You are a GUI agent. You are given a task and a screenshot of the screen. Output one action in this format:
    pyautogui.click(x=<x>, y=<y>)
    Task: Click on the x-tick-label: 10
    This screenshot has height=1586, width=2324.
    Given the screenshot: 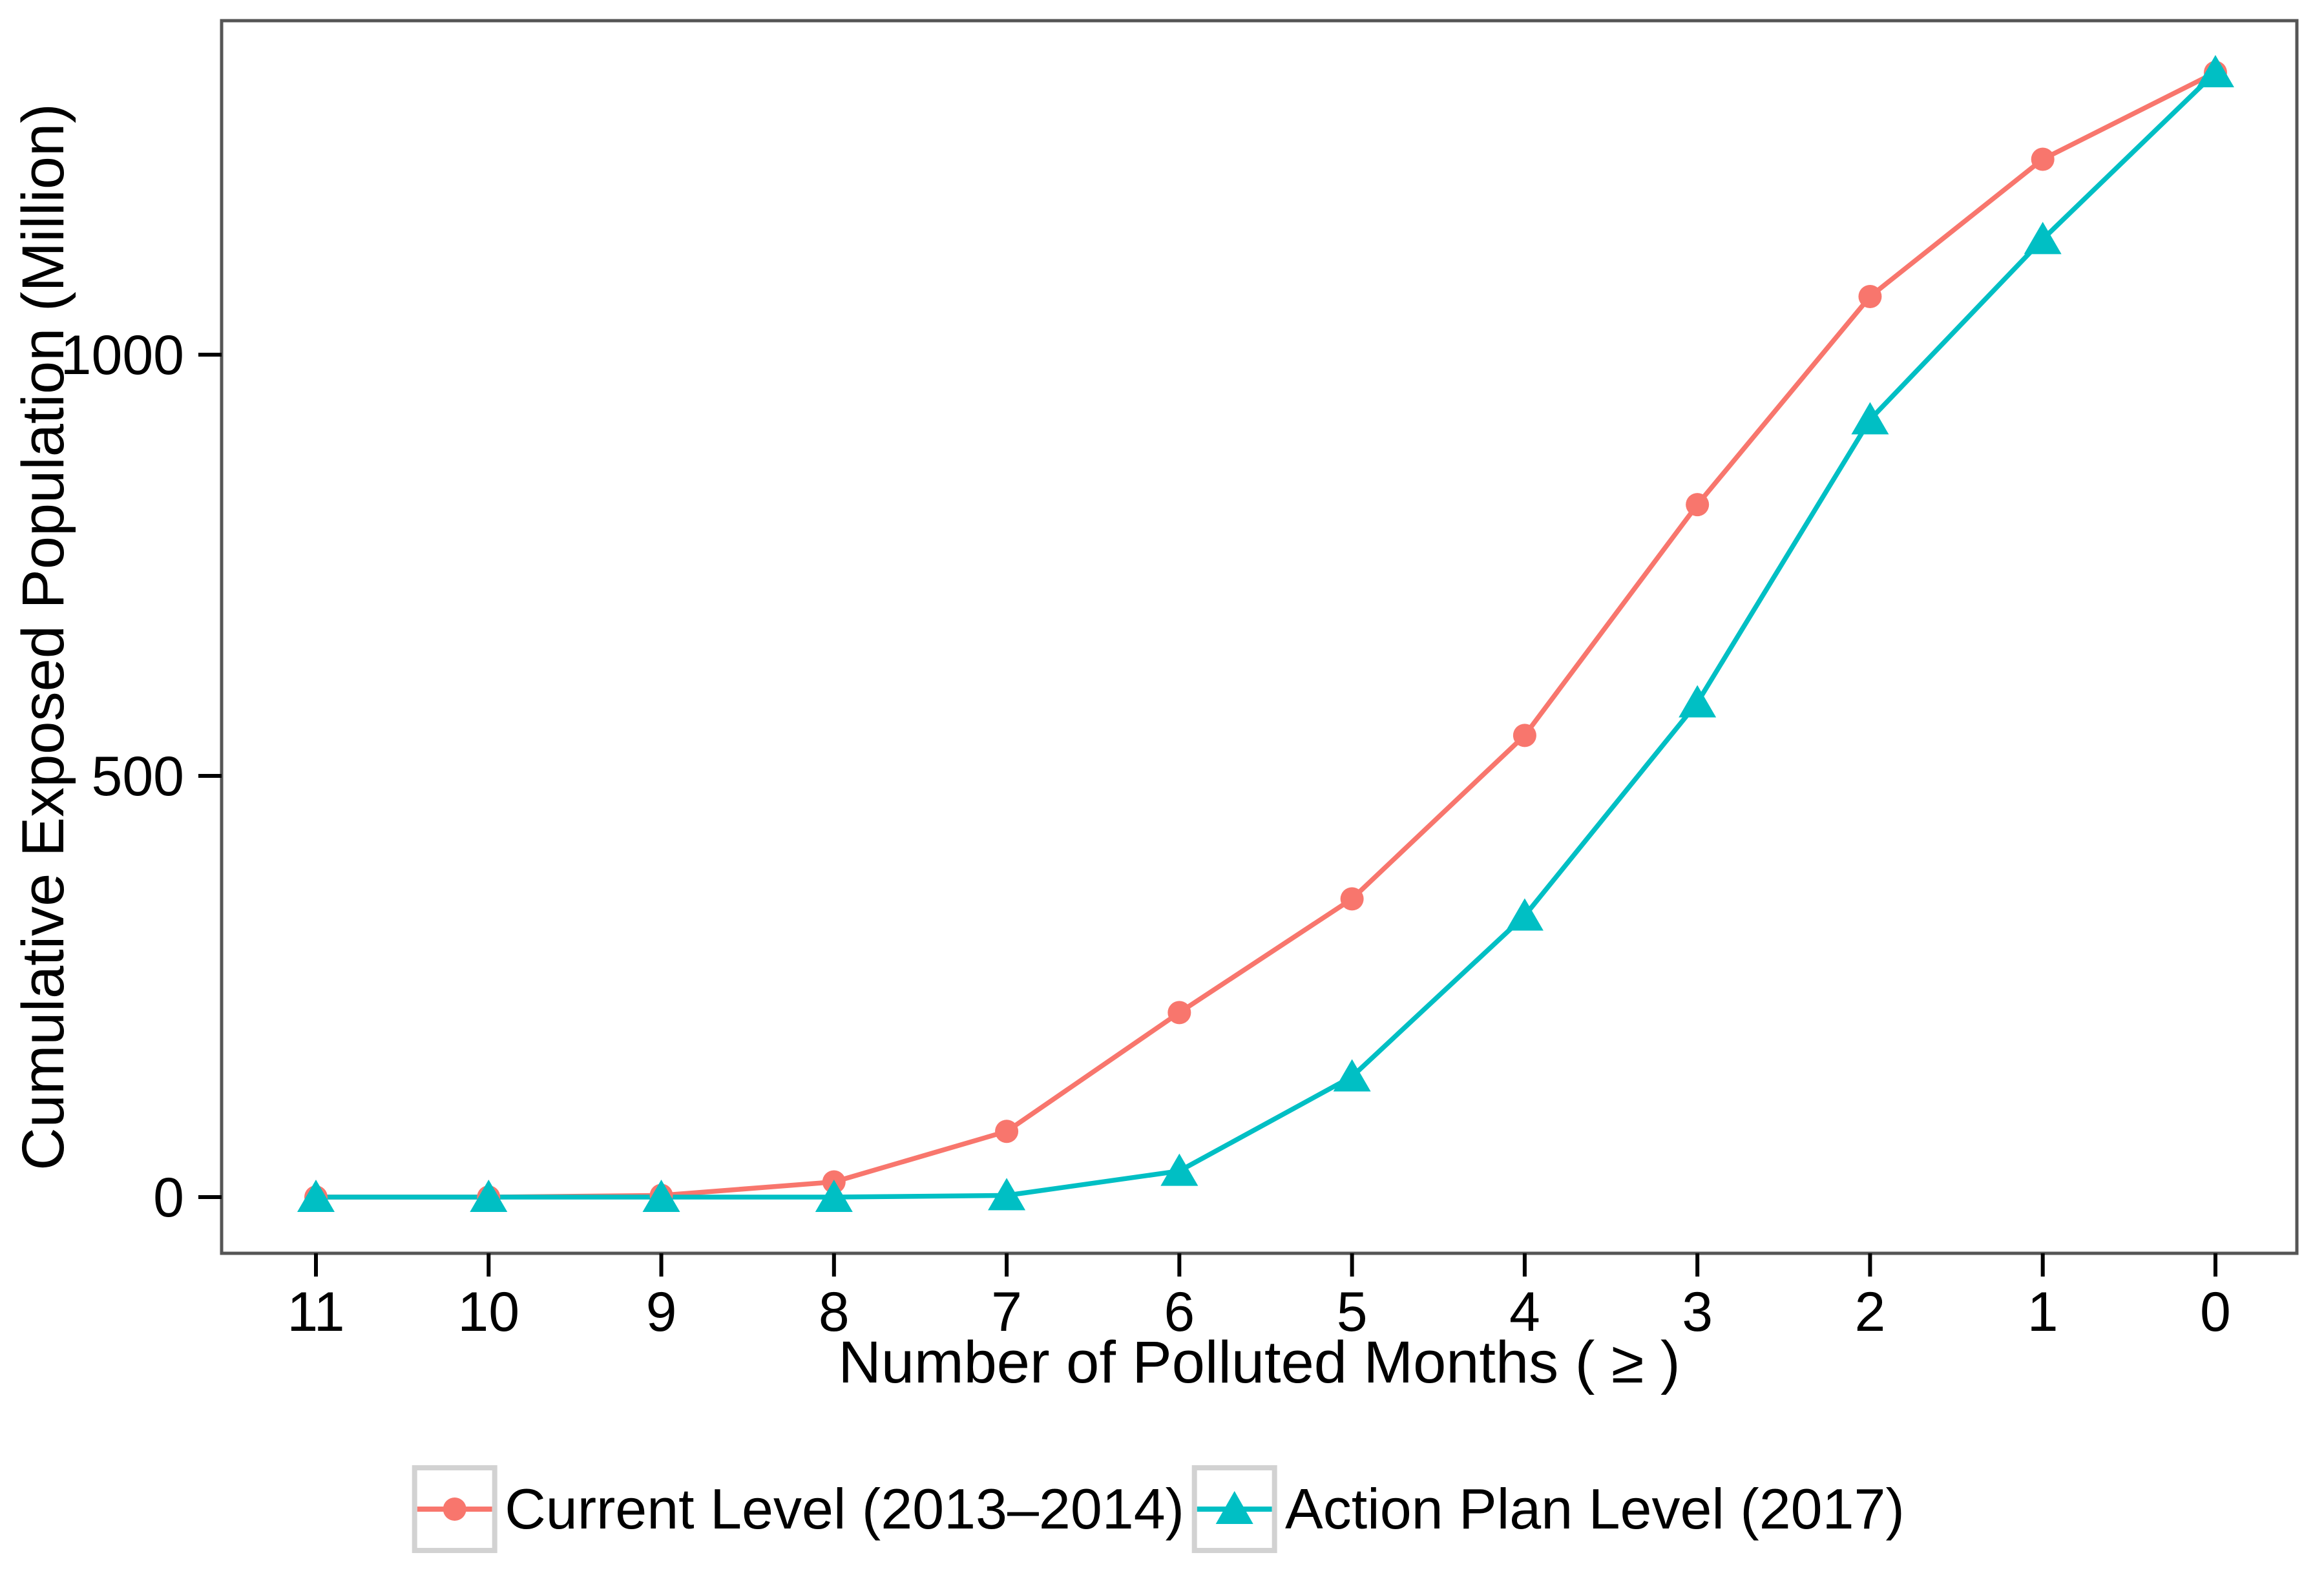 What is the action you would take?
    pyautogui.click(x=488, y=1312)
    